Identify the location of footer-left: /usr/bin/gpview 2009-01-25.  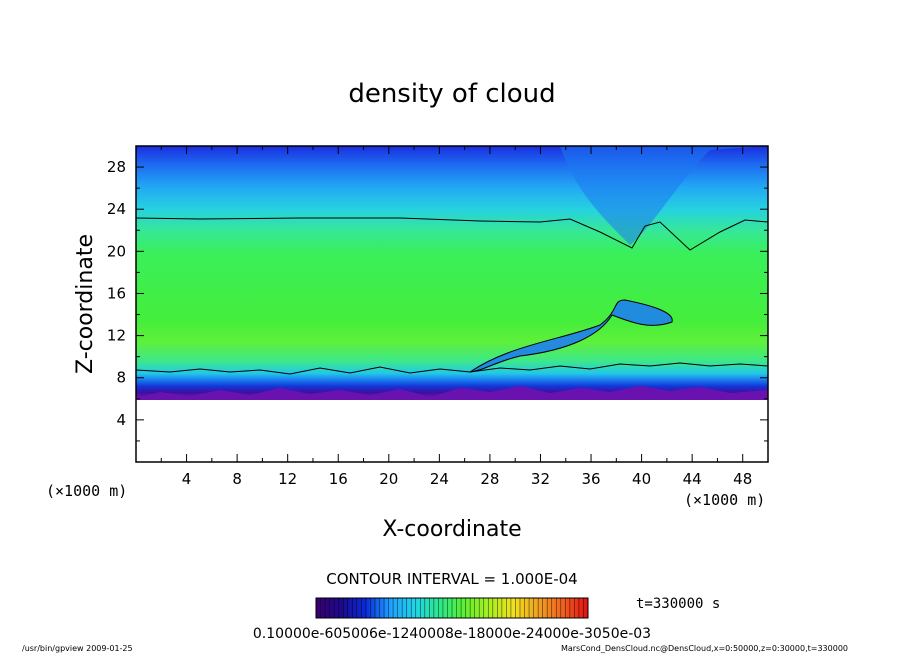
(77, 648).